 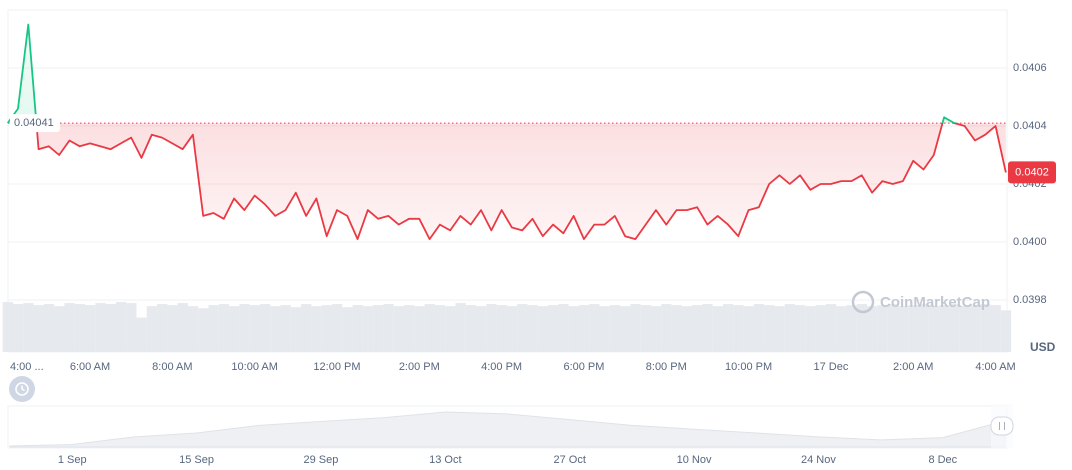 I want to click on navigator-grip, so click(x=1002, y=426).